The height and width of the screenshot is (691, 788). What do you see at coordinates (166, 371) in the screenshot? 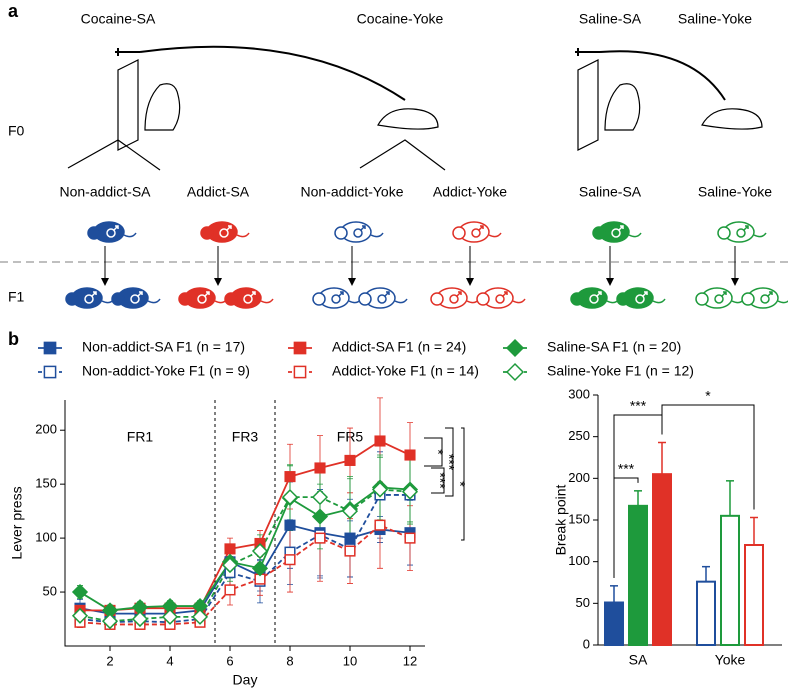
I see `legend-label: Non-addict-Yoke F1 (n = 9)` at bounding box center [166, 371].